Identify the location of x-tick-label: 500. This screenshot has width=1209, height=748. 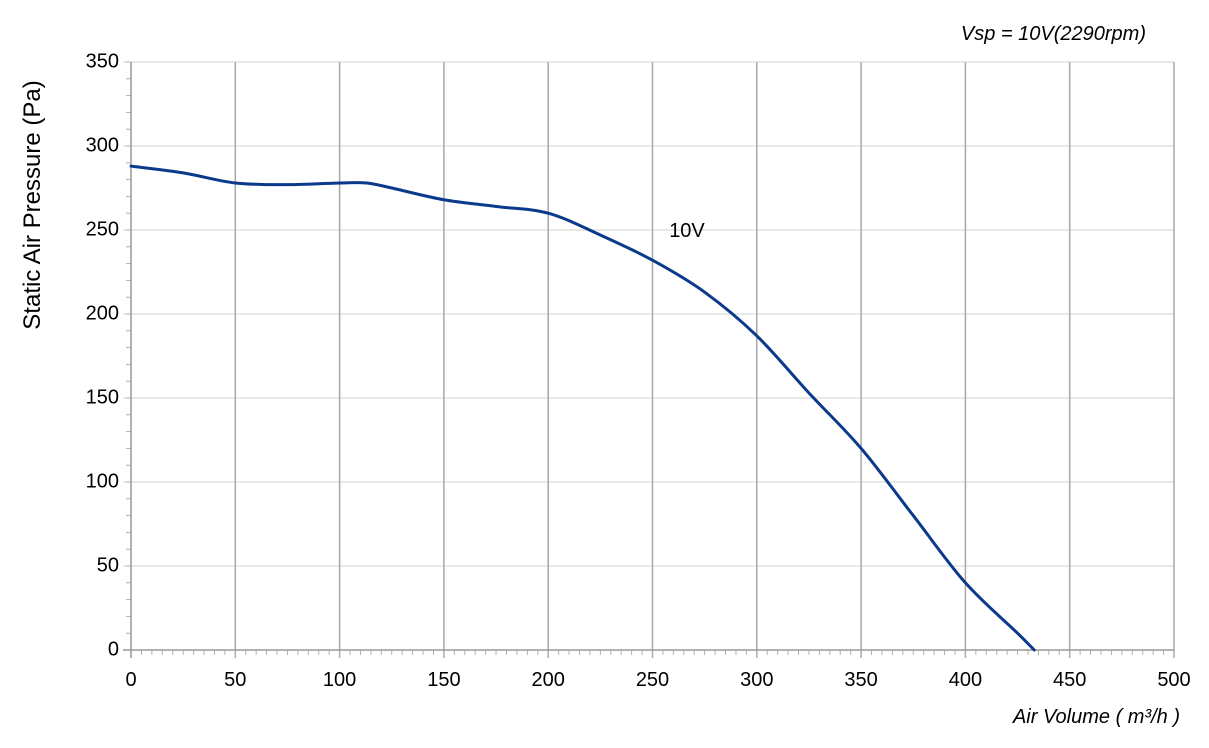
(1173, 680).